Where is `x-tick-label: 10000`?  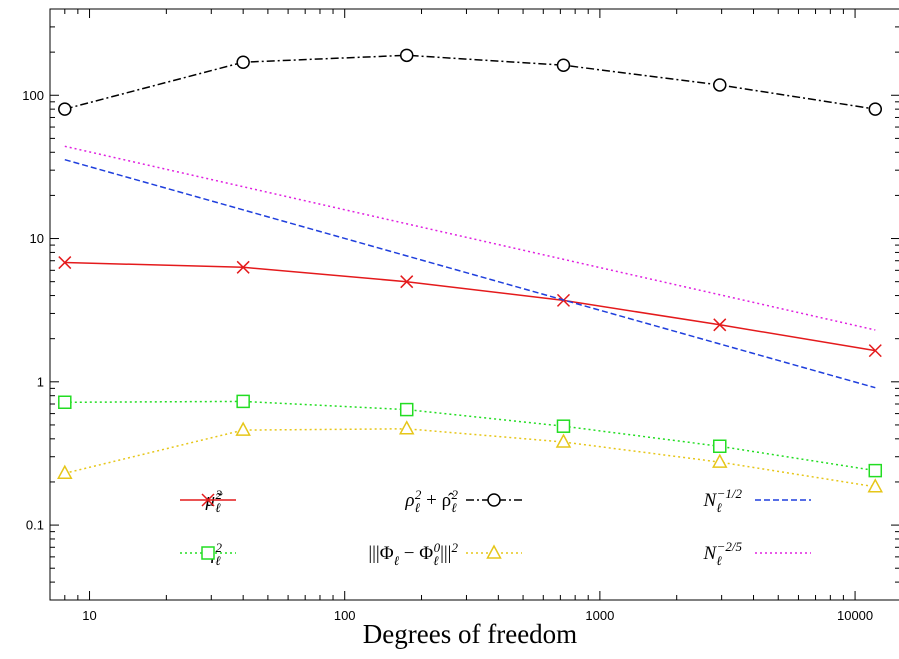
x-tick-label: 10000 is located at coordinates (855, 615).